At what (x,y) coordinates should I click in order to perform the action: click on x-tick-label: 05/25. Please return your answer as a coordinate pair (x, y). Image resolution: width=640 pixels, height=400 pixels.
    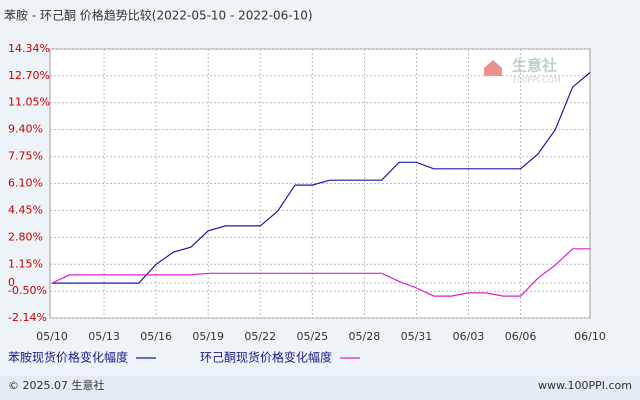
    Looking at the image, I should click on (312, 336).